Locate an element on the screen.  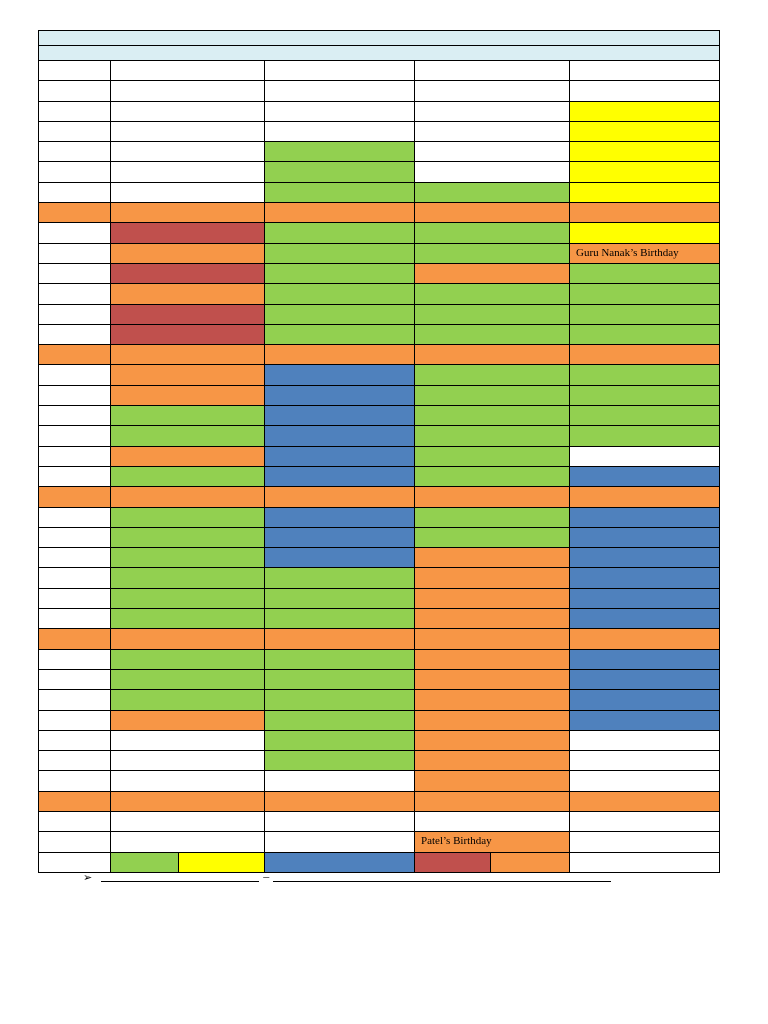
legend-cell is located at coordinates (492, 862).